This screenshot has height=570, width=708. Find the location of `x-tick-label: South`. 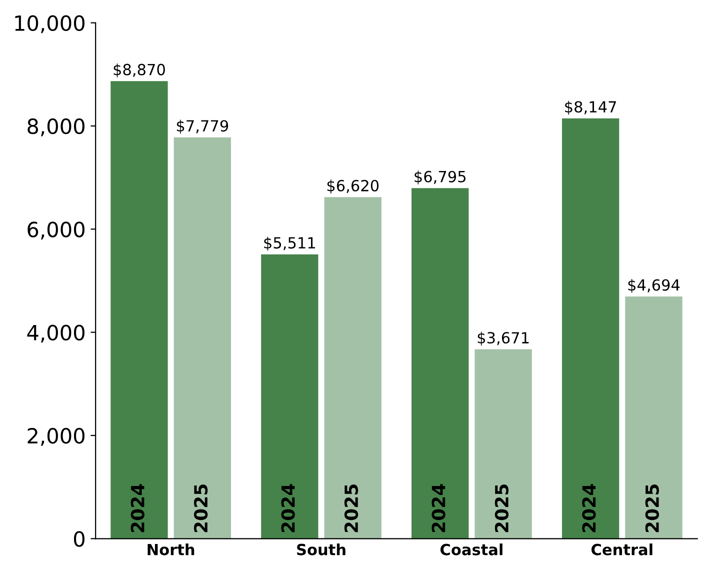

x-tick-label: South is located at coordinates (321, 550).